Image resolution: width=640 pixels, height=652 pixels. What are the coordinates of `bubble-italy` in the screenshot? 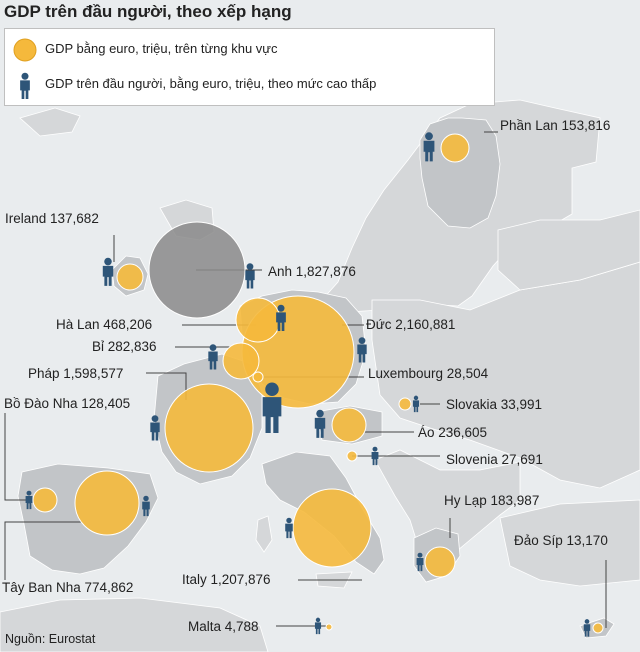 It's located at (332, 528).